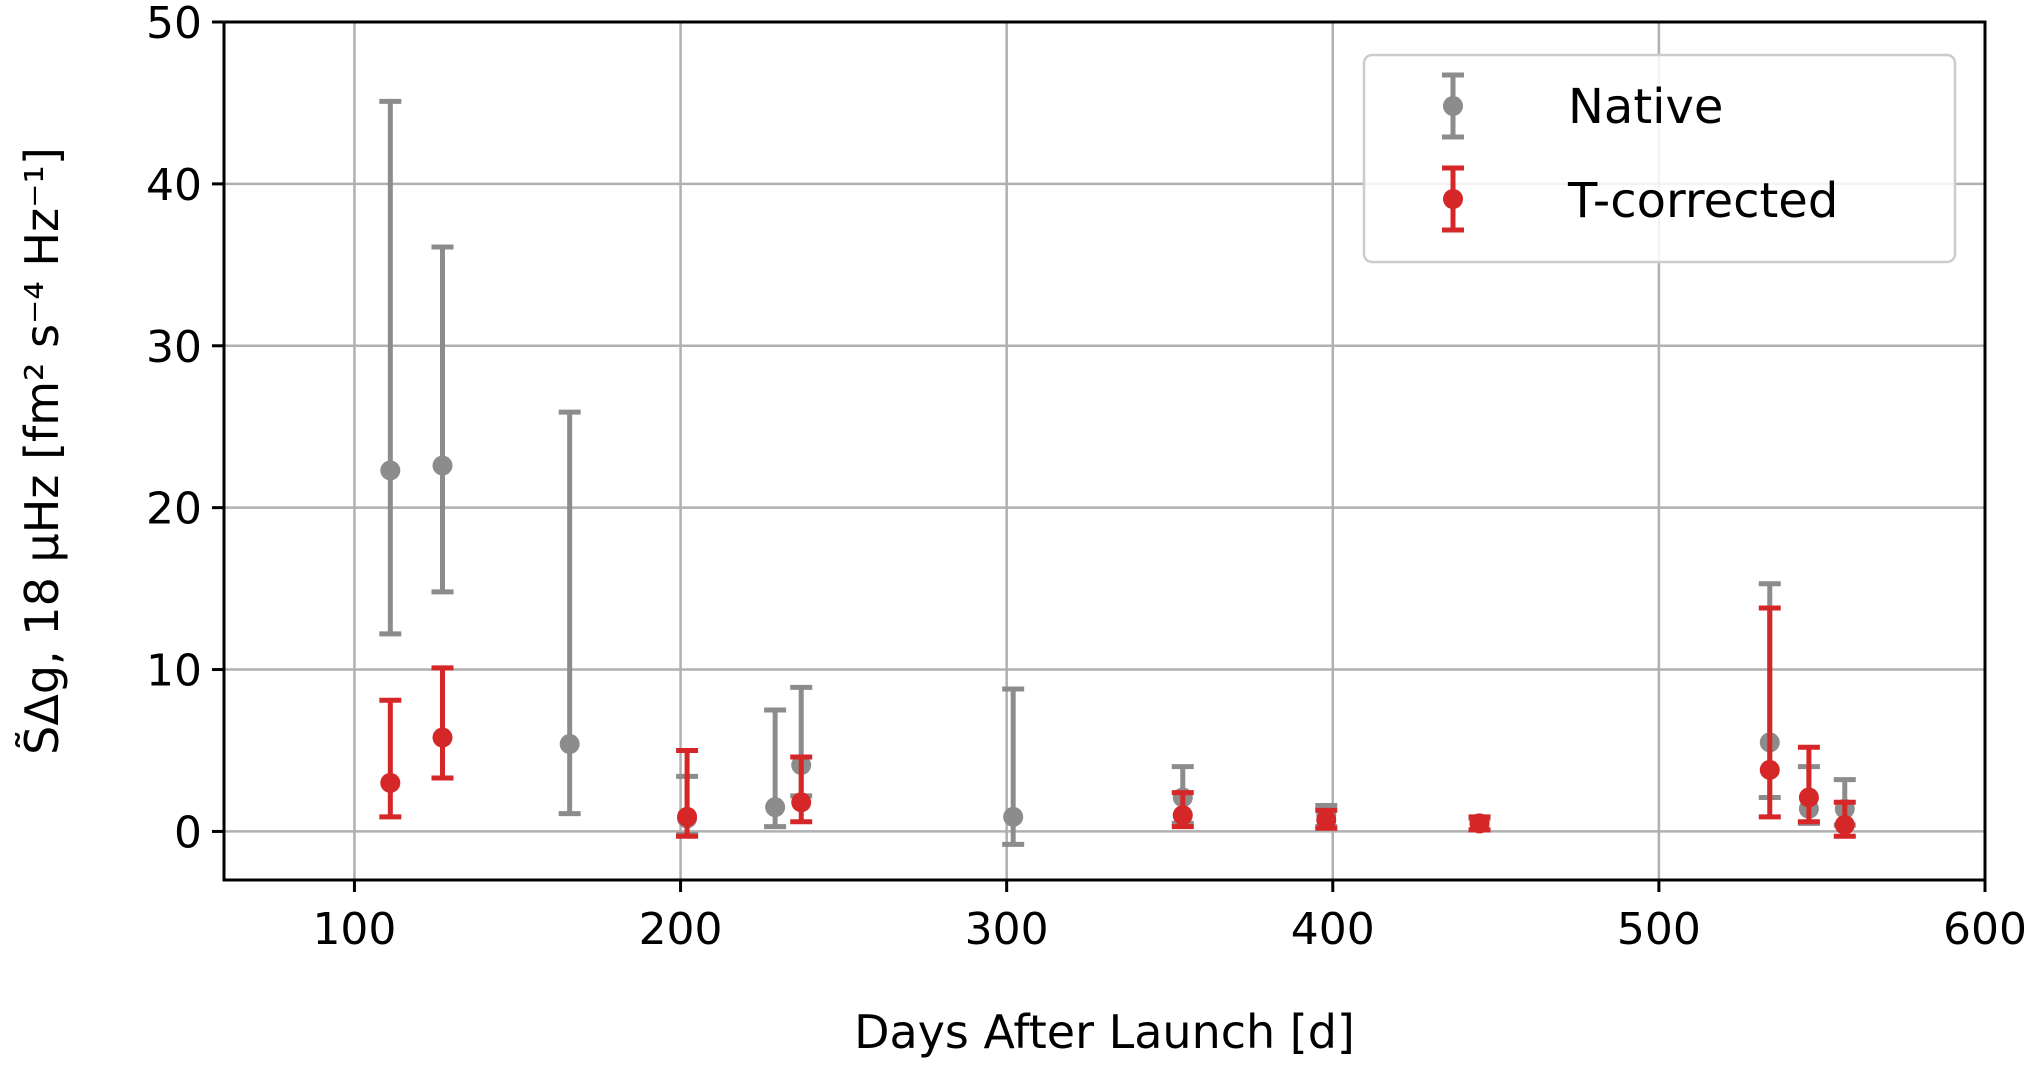 This screenshot has width=2043, height=1065. What do you see at coordinates (1702, 201) in the screenshot?
I see `legend-t-corrected-label: T-corrected` at bounding box center [1702, 201].